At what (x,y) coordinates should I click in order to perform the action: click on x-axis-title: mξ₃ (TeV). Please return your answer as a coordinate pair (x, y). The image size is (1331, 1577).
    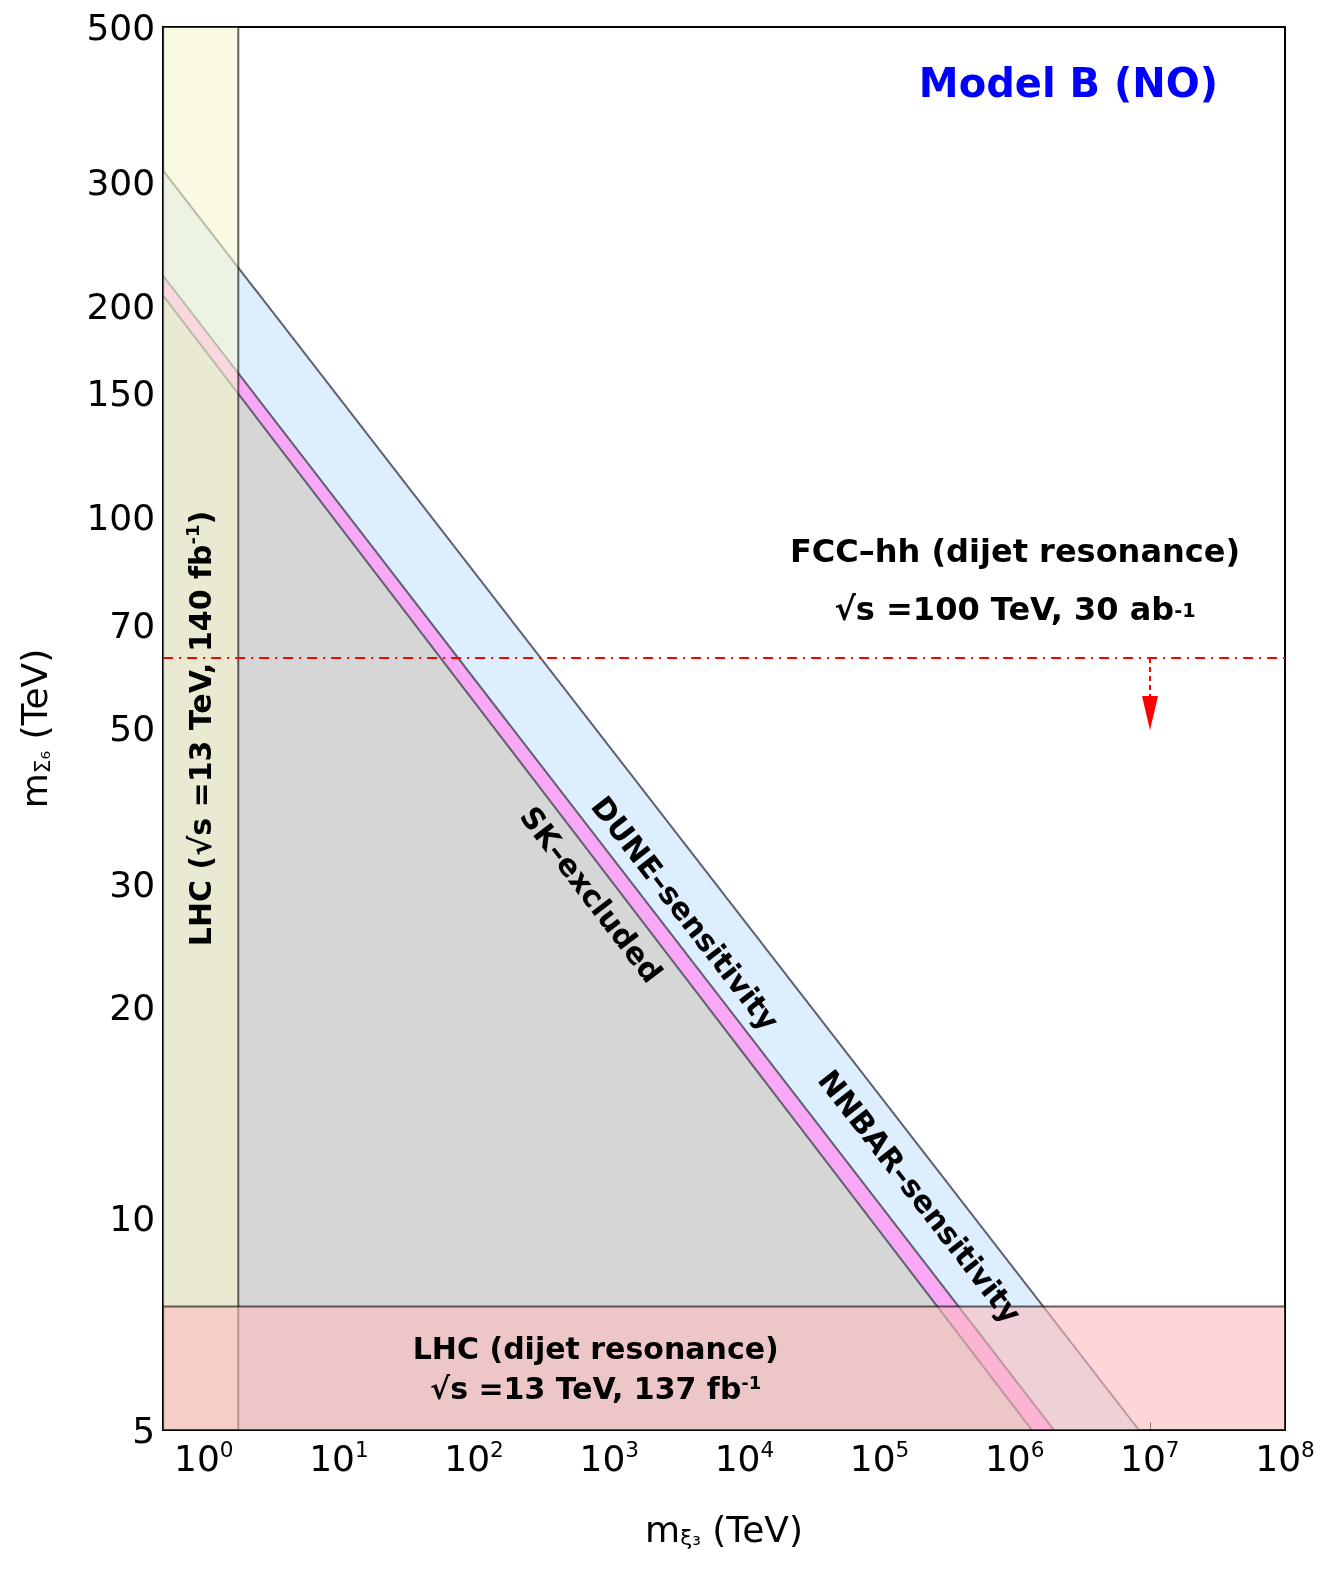
    Looking at the image, I should click on (724, 1529).